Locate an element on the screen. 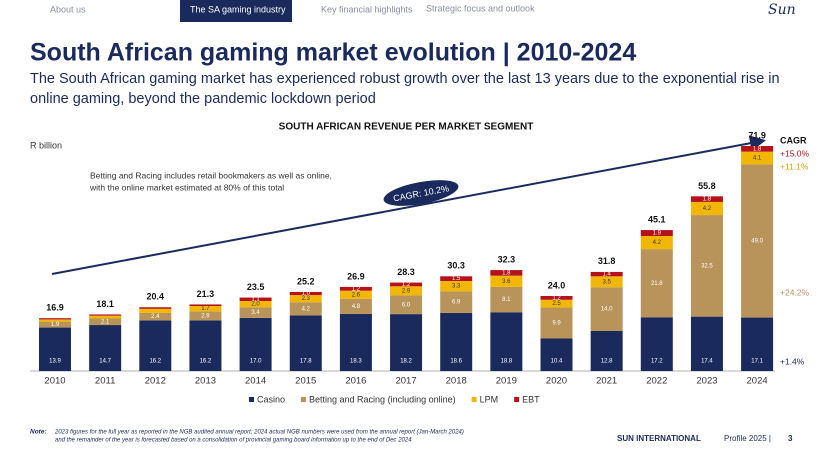 This screenshot has height=463, width=837. total-label: 30.3 is located at coordinates (456, 266).